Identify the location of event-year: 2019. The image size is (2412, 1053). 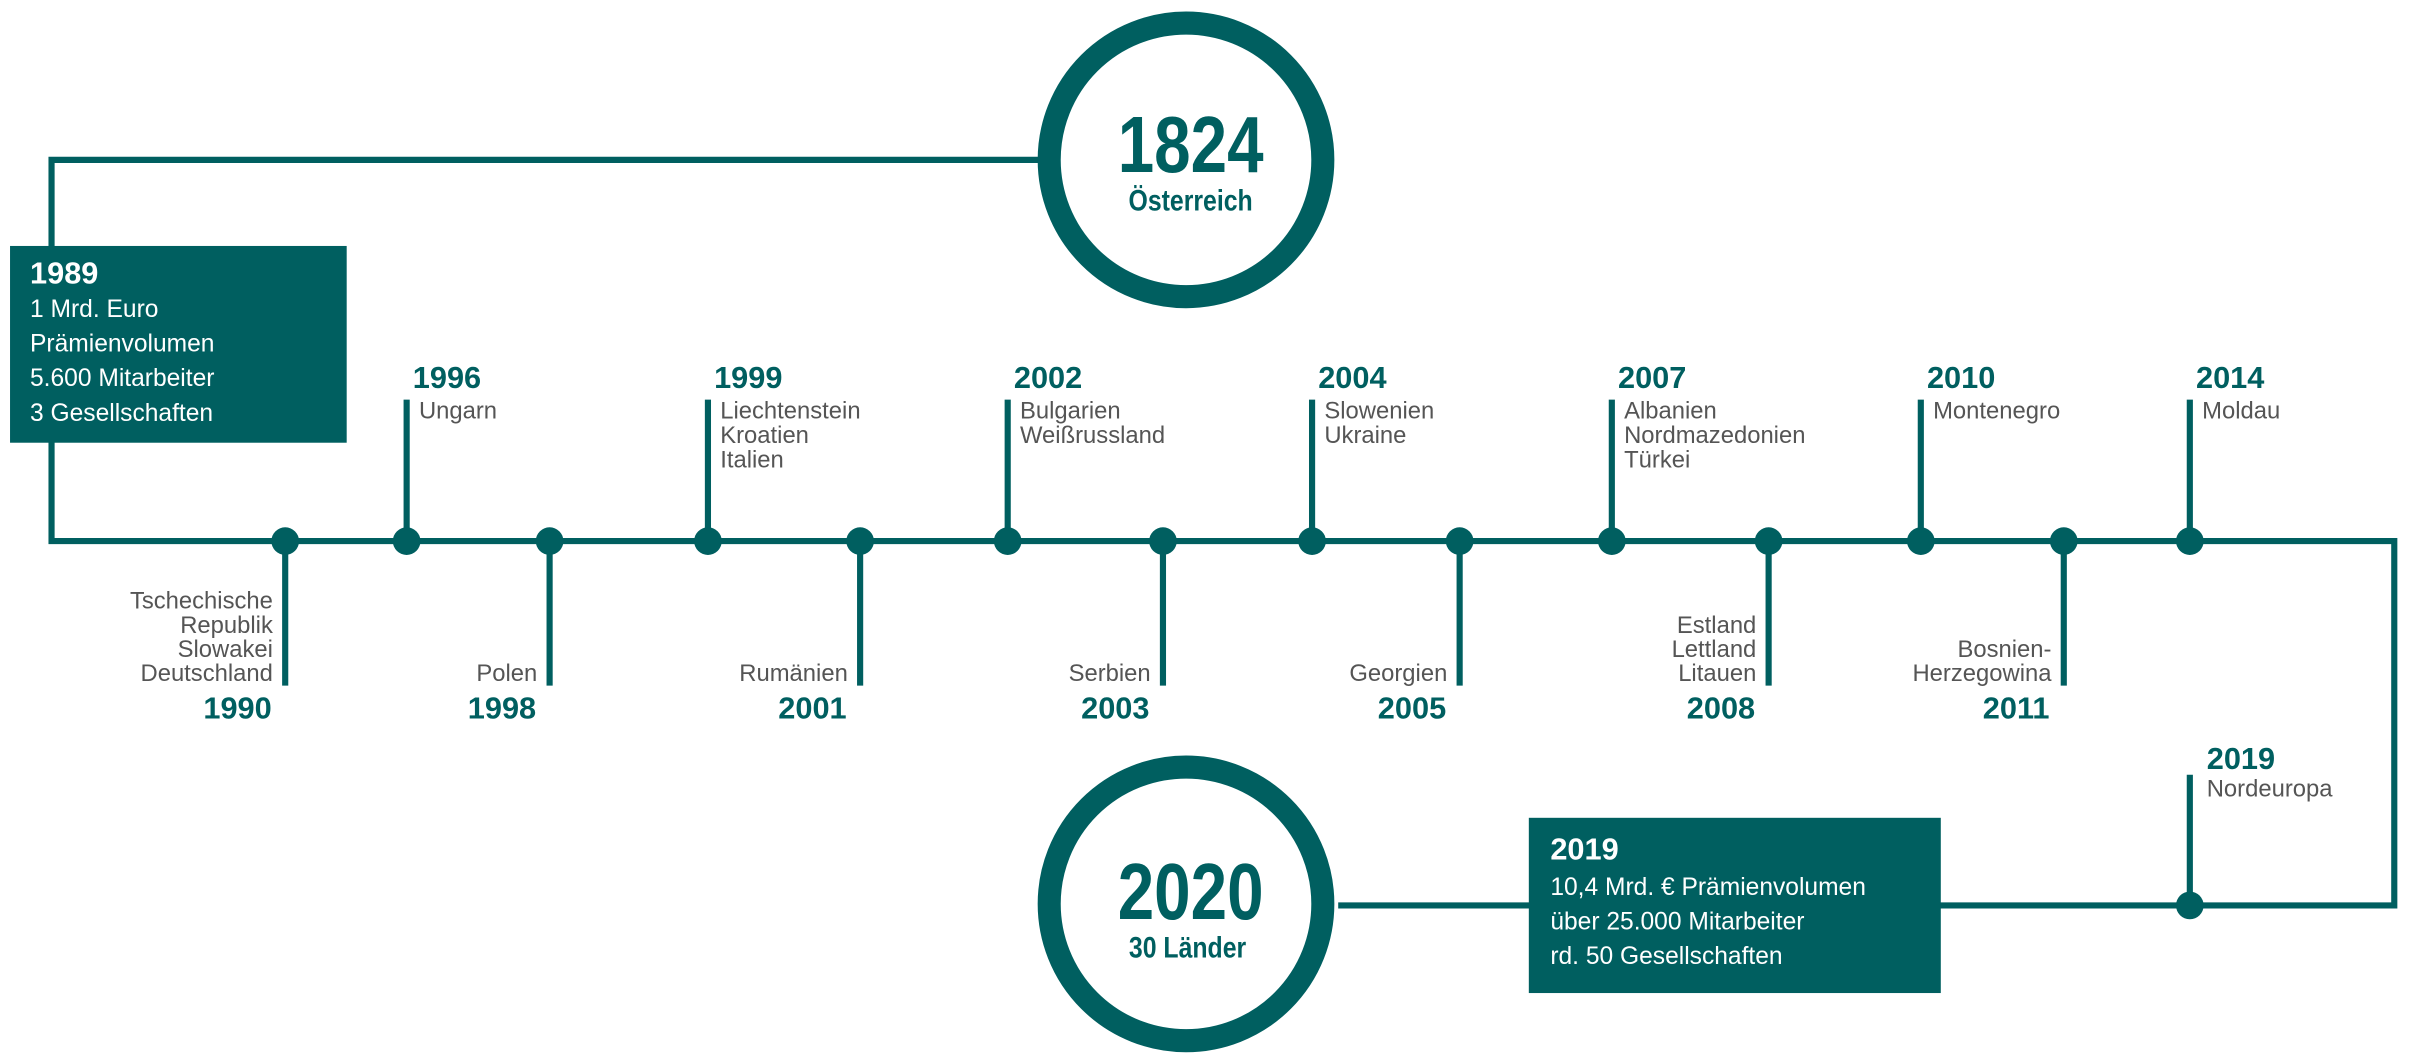
(2241, 758).